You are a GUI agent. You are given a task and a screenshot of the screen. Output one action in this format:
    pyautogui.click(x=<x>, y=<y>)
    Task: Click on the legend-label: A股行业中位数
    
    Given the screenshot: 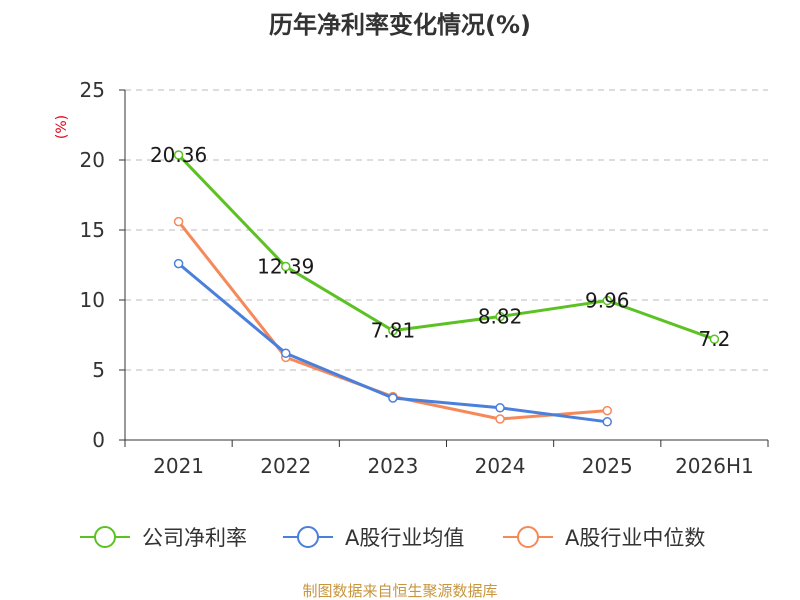 What is the action you would take?
    pyautogui.click(x=635, y=538)
    